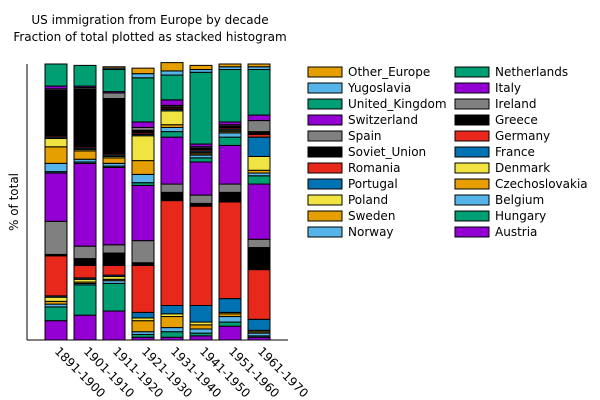 The width and height of the screenshot is (600, 400). I want to click on legend-label: Portugal, so click(373, 184).